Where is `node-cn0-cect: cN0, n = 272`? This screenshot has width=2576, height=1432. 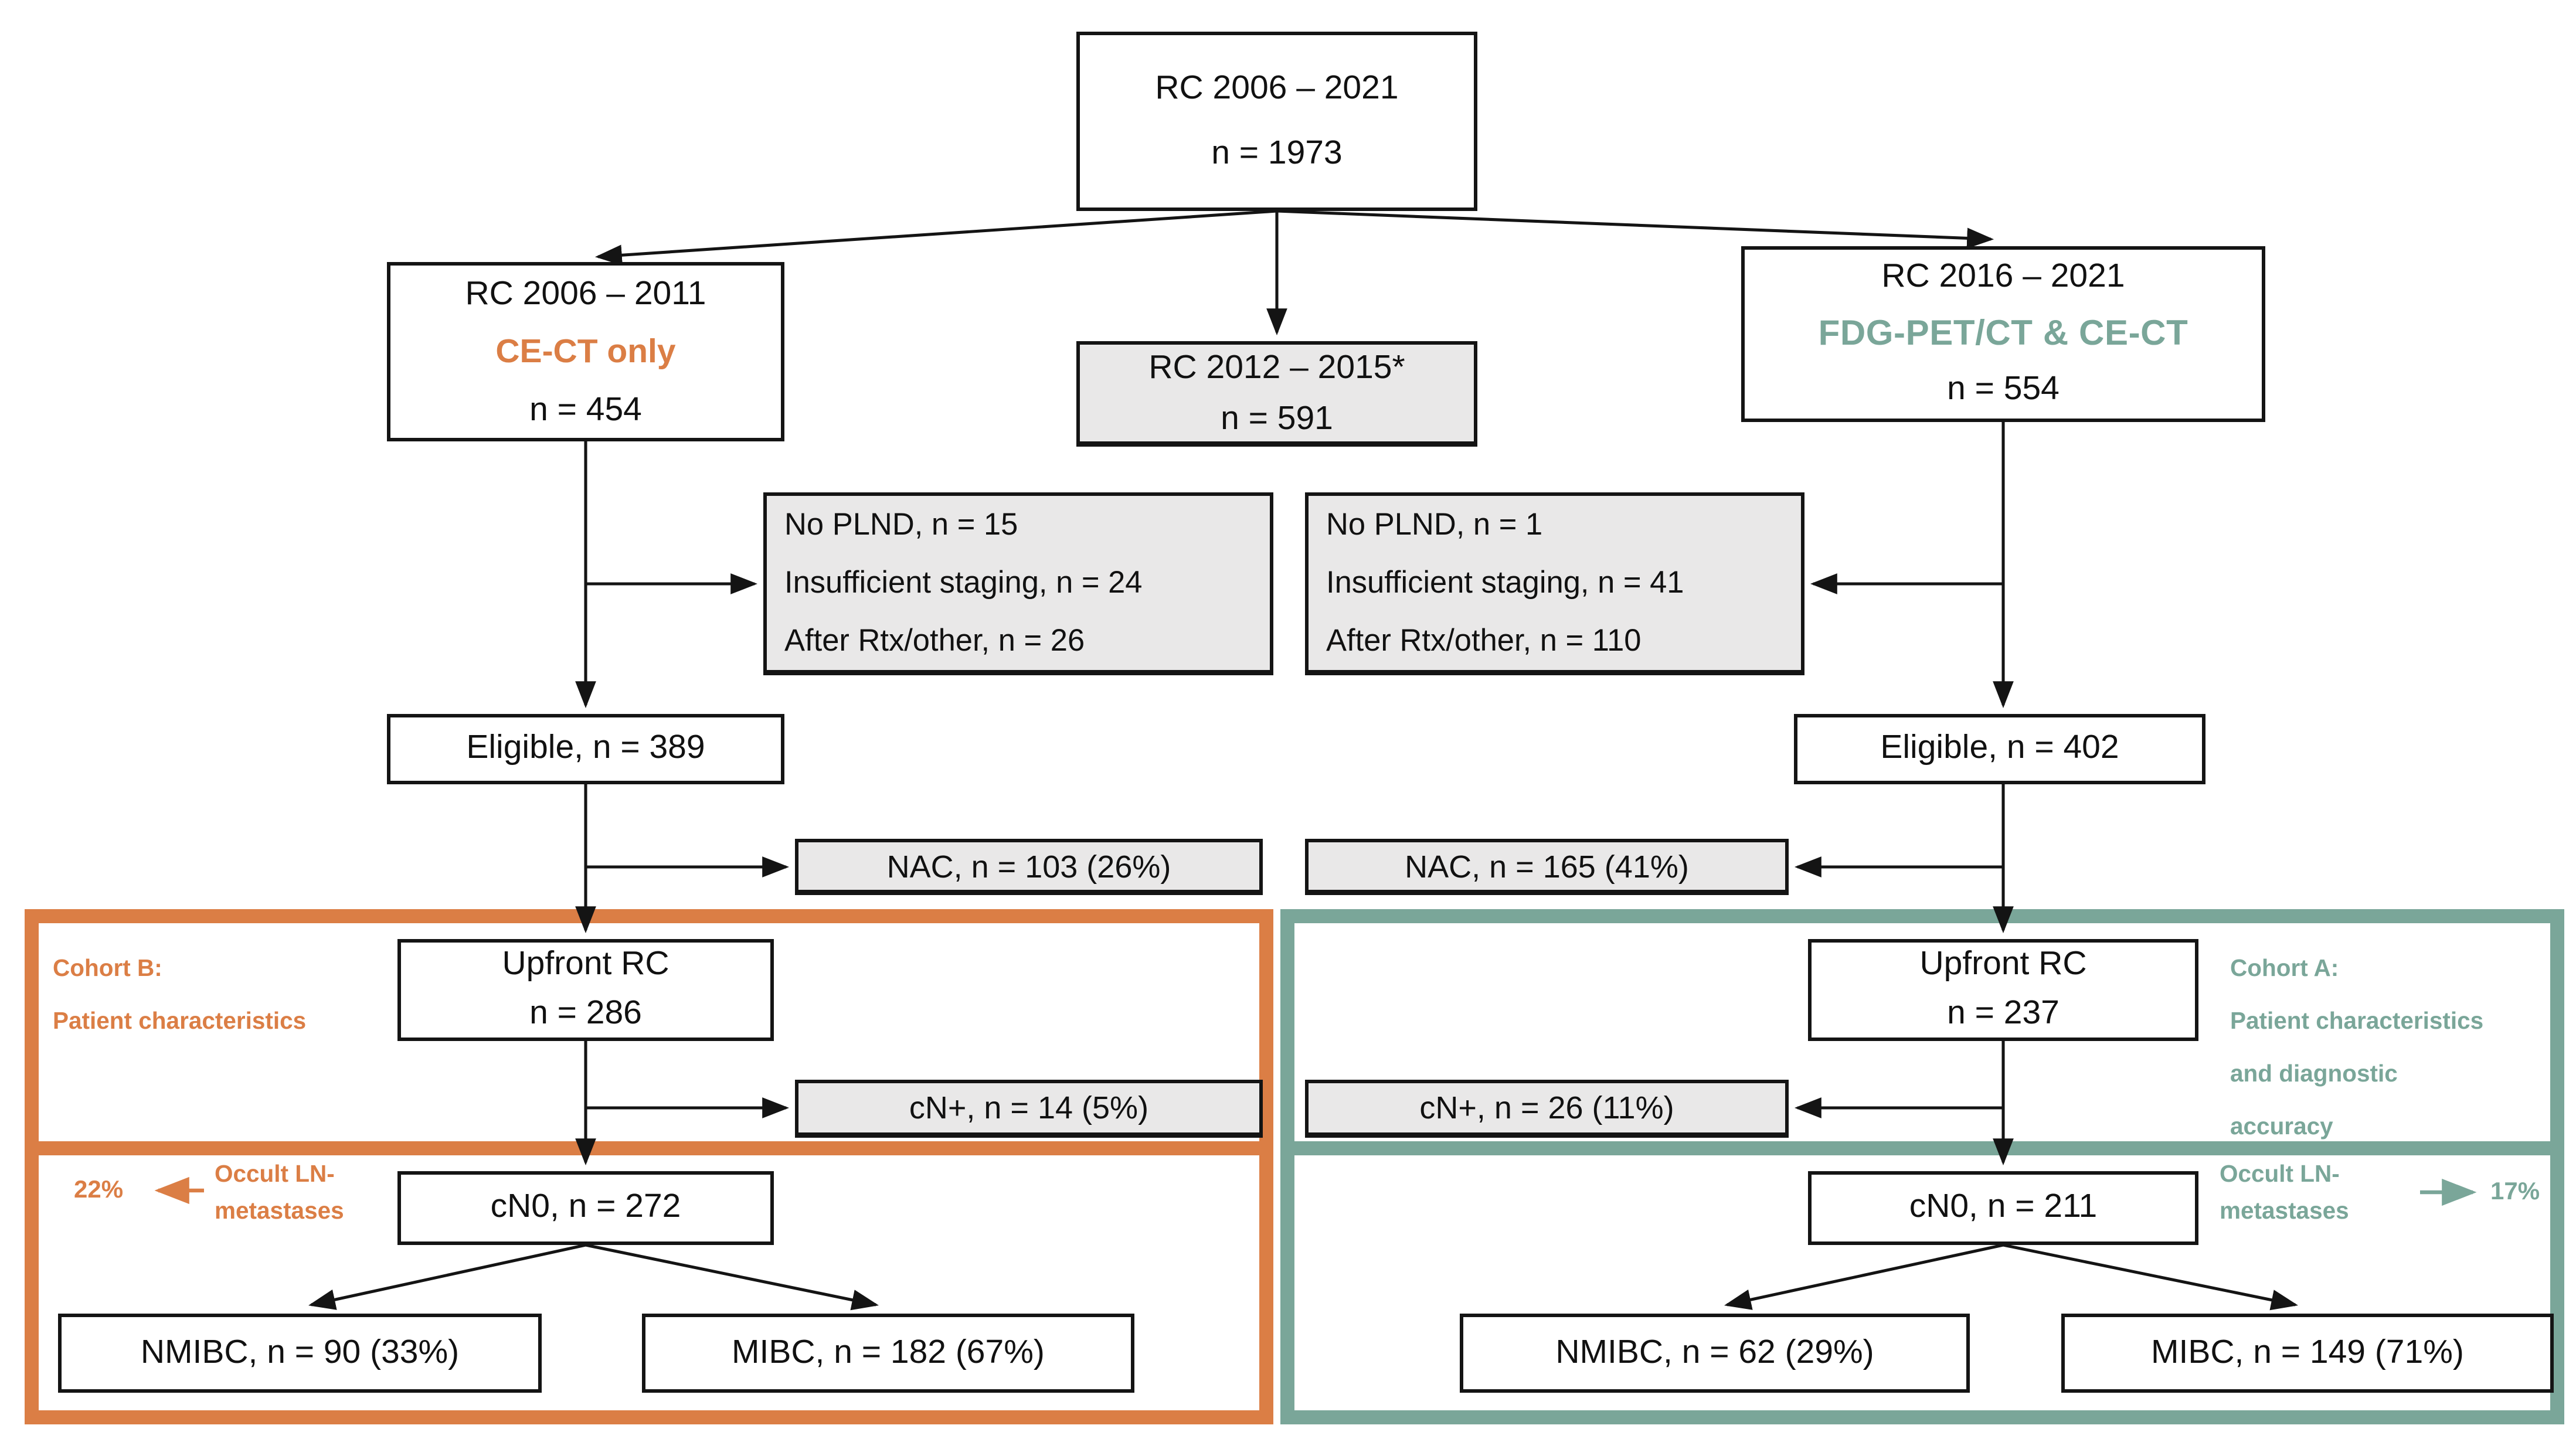
node-cn0-cect: cN0, n = 272 is located at coordinates (585, 1208).